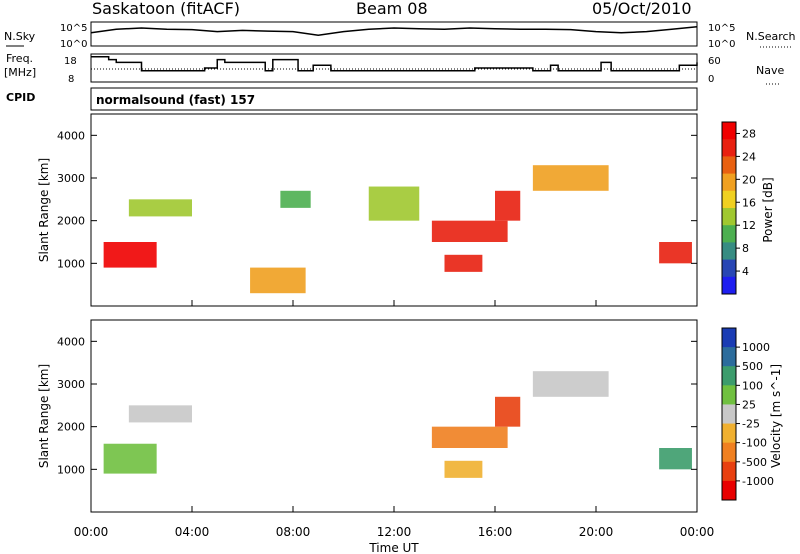 The width and height of the screenshot is (800, 554). What do you see at coordinates (71, 221) in the screenshot?
I see `range-tick-label: 2000` at bounding box center [71, 221].